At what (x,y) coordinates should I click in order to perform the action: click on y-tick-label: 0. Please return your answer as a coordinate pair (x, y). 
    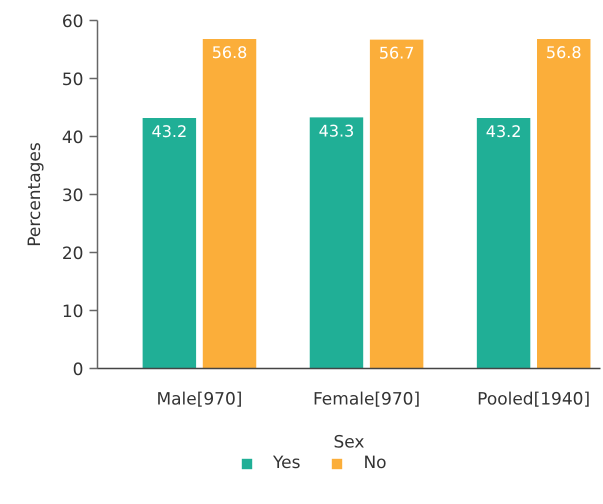
    Looking at the image, I should click on (78, 370).